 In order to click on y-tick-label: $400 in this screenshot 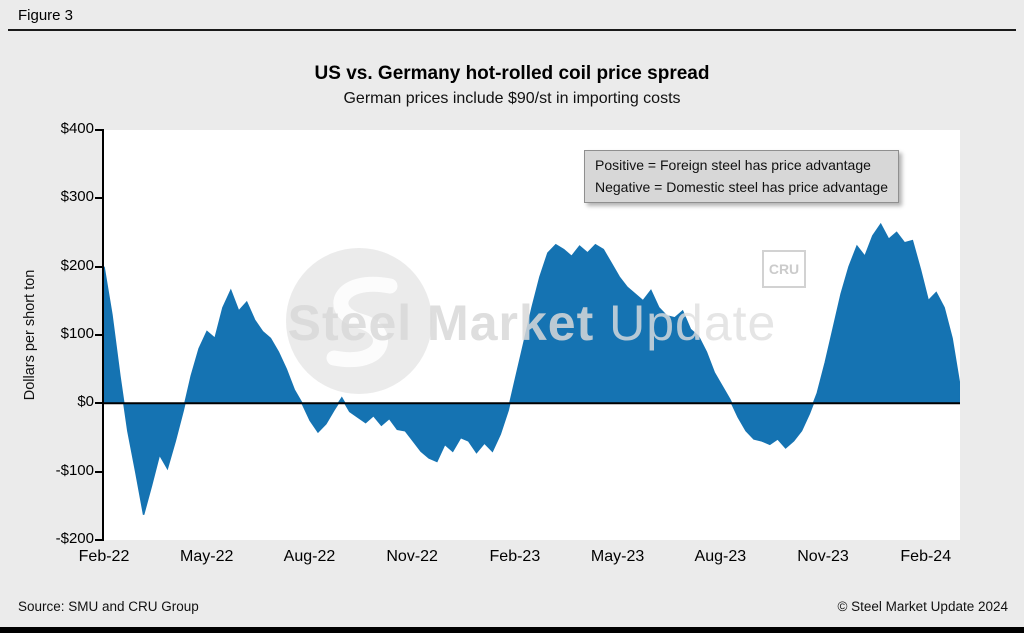, I will do `click(77, 128)`.